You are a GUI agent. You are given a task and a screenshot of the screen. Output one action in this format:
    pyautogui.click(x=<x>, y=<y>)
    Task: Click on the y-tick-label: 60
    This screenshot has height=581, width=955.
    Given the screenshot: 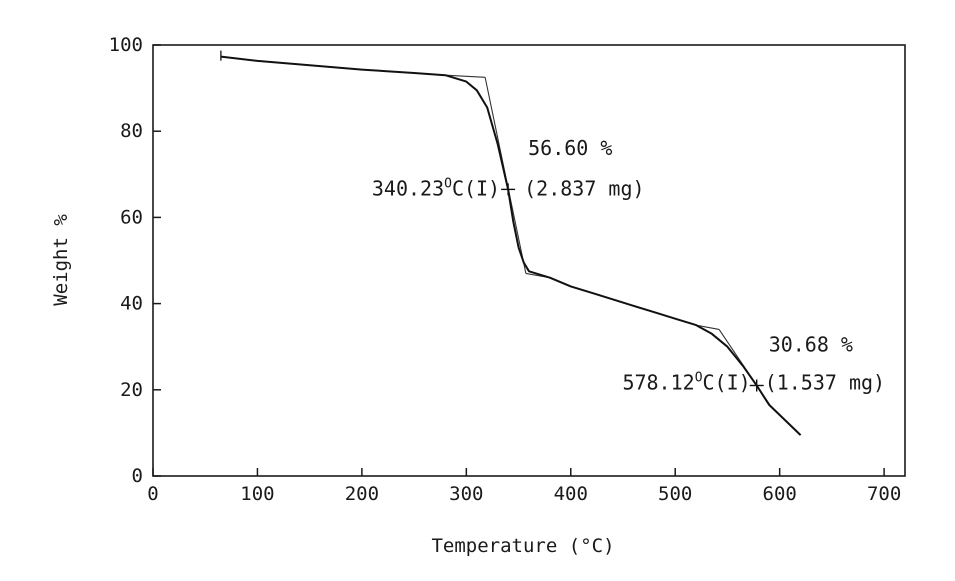 What is the action you would take?
    pyautogui.click(x=131, y=217)
    